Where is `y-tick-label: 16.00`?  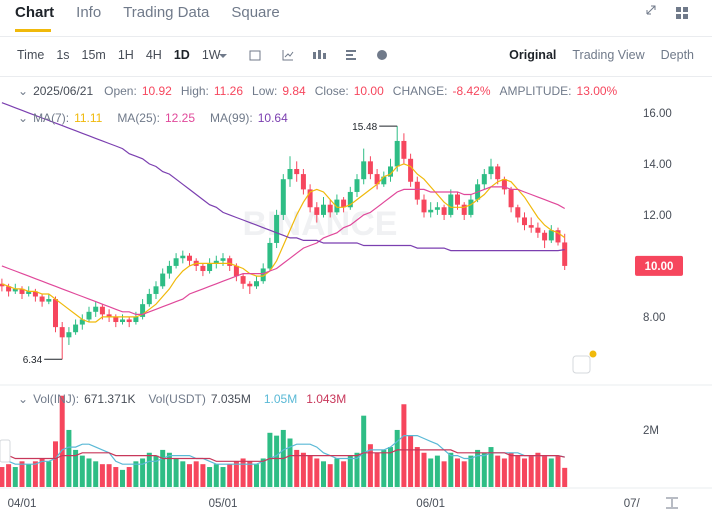
y-tick-label: 16.00 is located at coordinates (657, 114).